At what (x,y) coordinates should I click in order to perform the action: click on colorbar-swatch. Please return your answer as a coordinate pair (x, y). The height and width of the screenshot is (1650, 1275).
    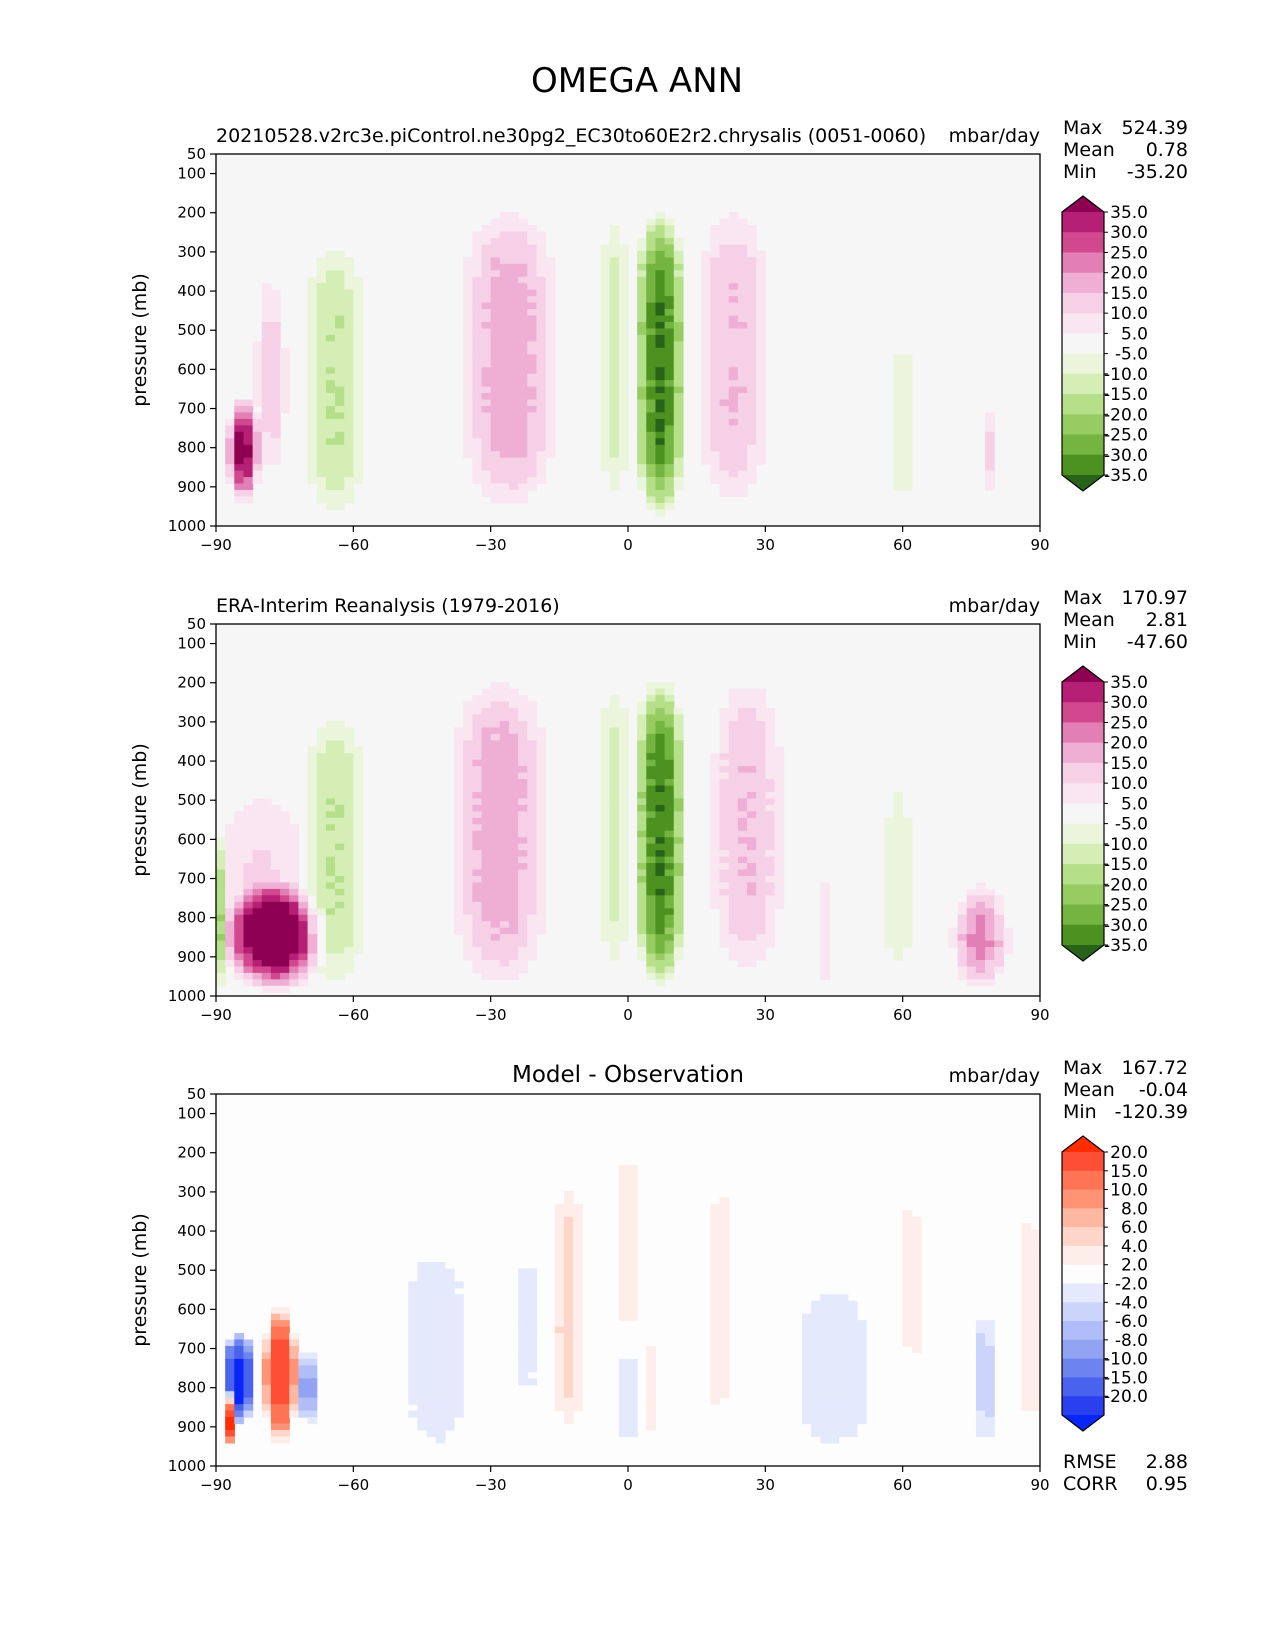
    Looking at the image, I should click on (1083, 1255).